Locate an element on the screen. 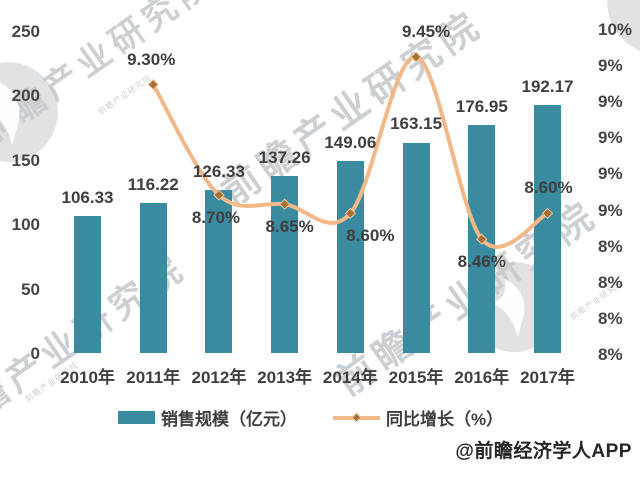 The height and width of the screenshot is (480, 640). left-axis-tick: 50 is located at coordinates (30, 289).